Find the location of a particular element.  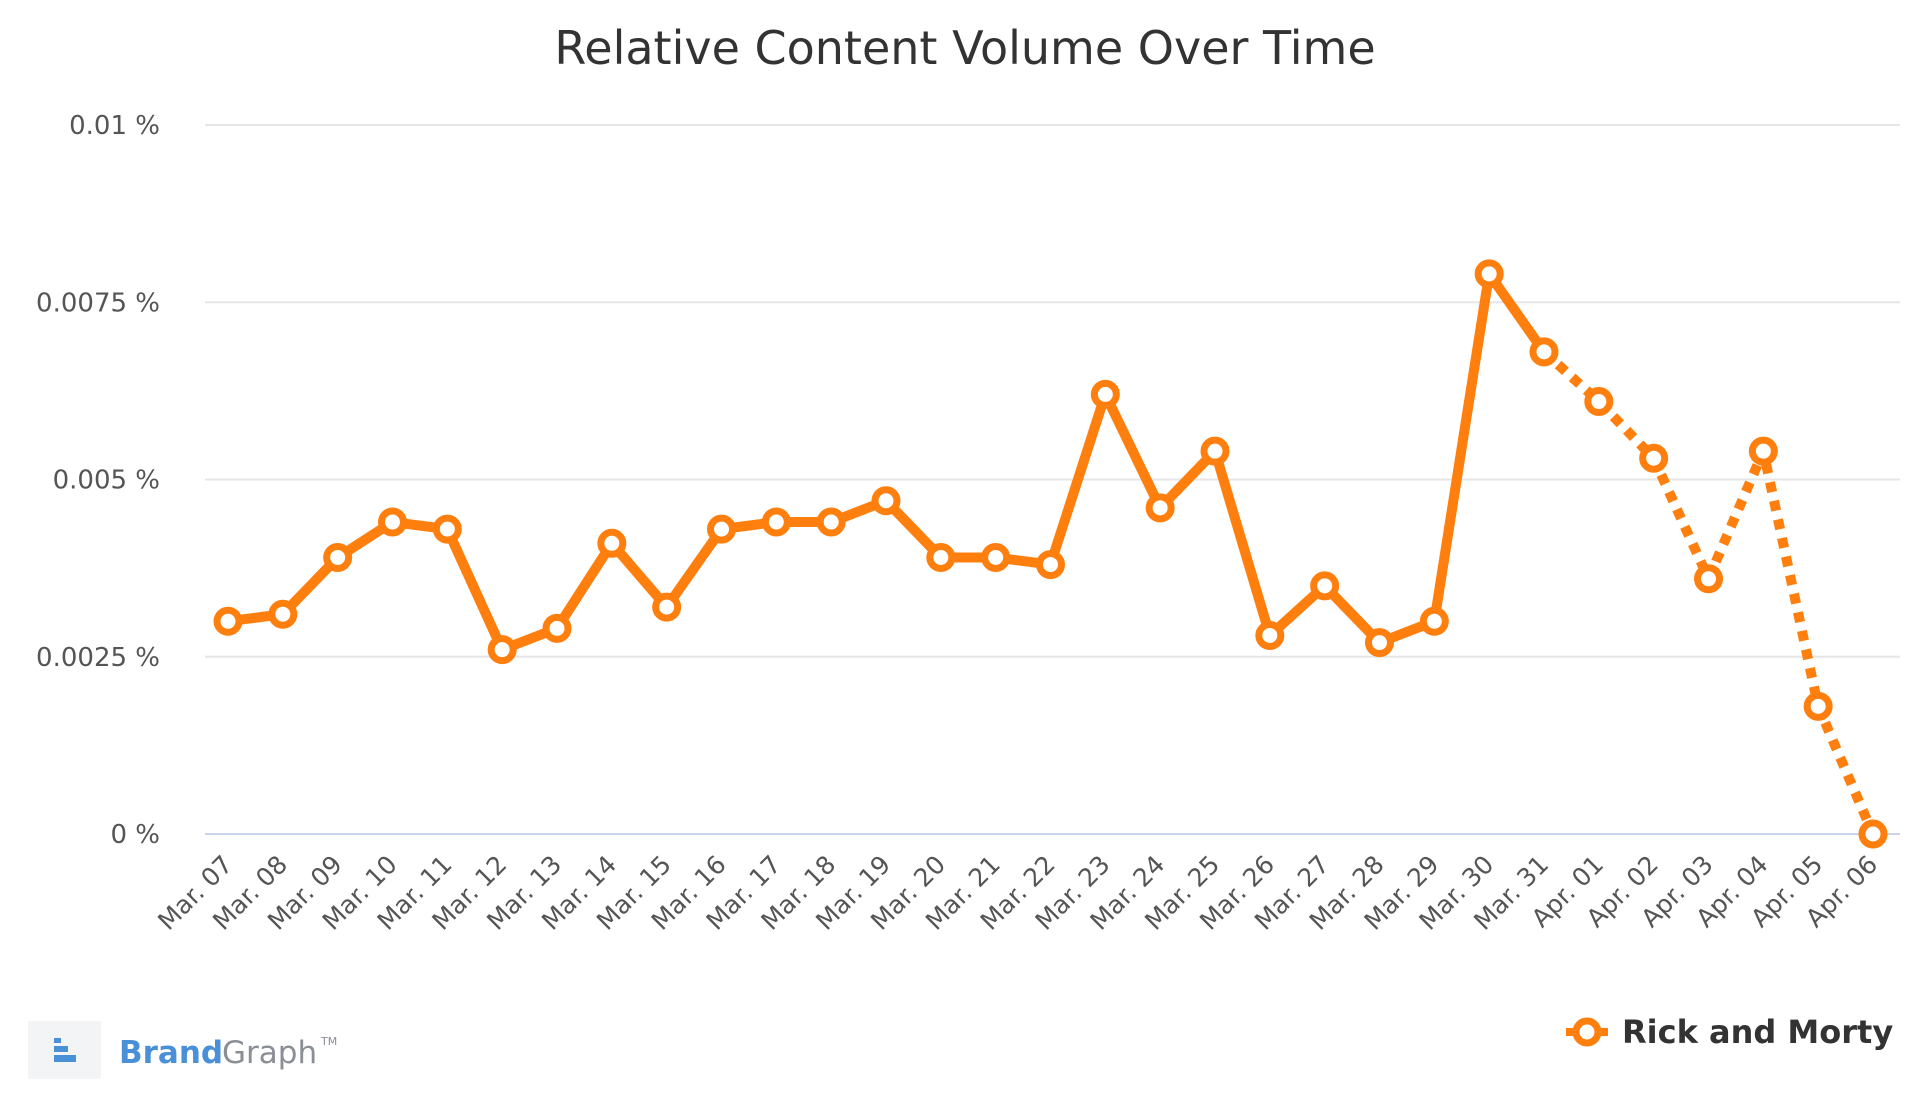

y-tick-label: 0.005 % is located at coordinates (106, 481).